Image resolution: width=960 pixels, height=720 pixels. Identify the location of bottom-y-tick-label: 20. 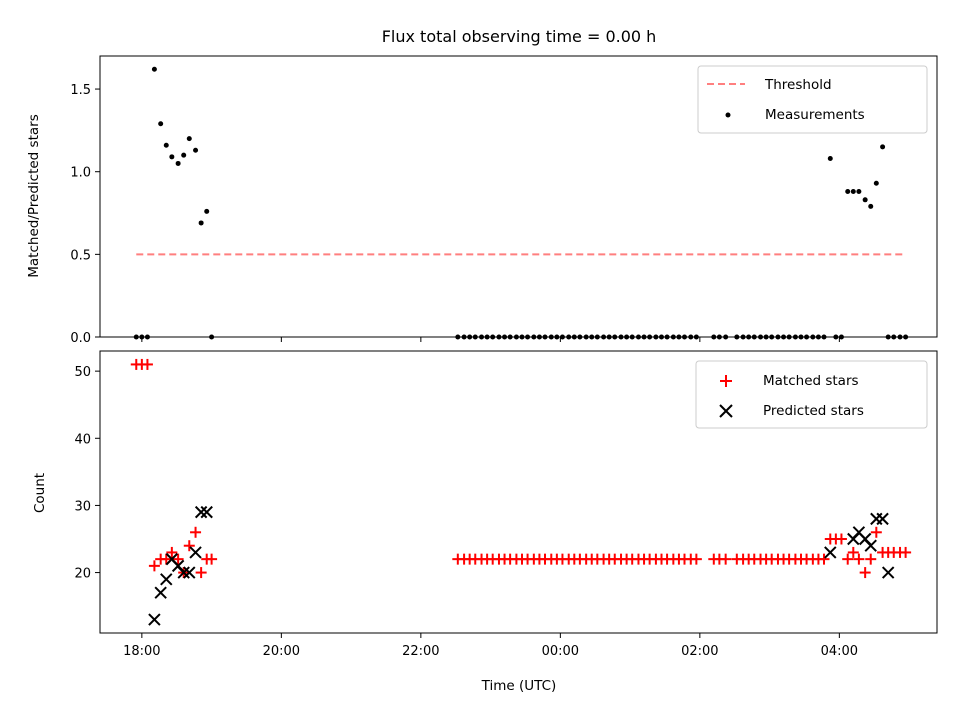
(82, 574).